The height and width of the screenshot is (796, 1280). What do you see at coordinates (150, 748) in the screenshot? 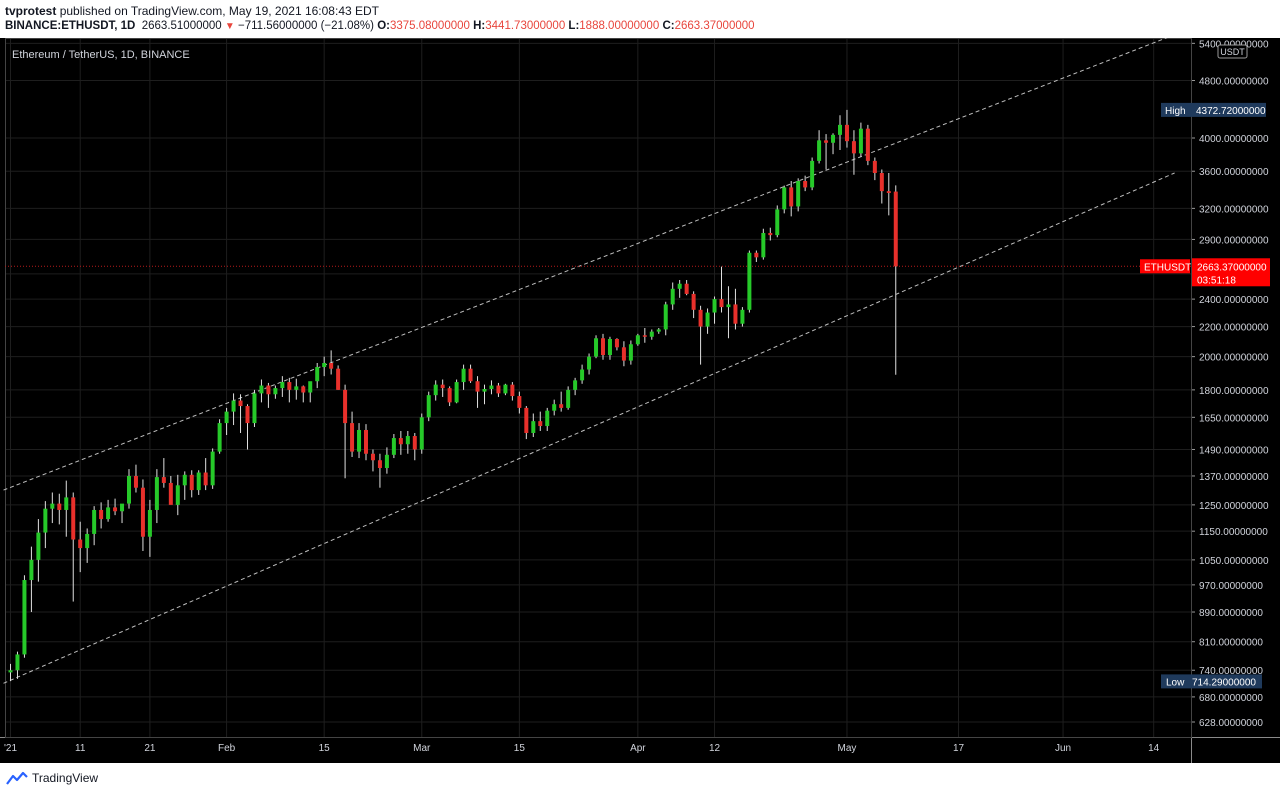
I see `x-tick-label: 21` at bounding box center [150, 748].